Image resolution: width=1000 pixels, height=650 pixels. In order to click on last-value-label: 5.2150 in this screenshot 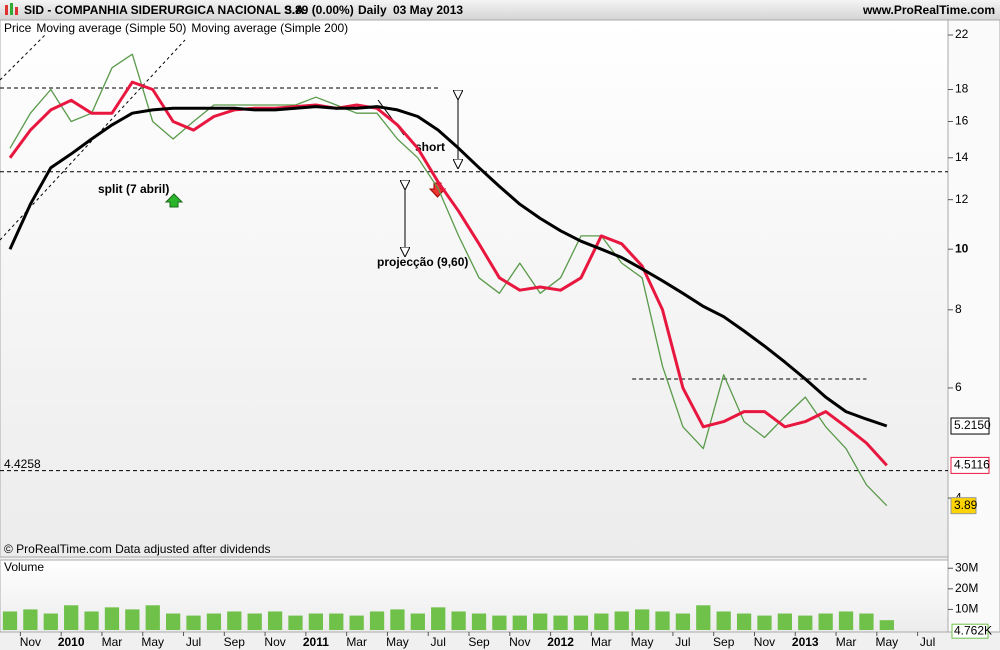, I will do `click(972, 425)`.